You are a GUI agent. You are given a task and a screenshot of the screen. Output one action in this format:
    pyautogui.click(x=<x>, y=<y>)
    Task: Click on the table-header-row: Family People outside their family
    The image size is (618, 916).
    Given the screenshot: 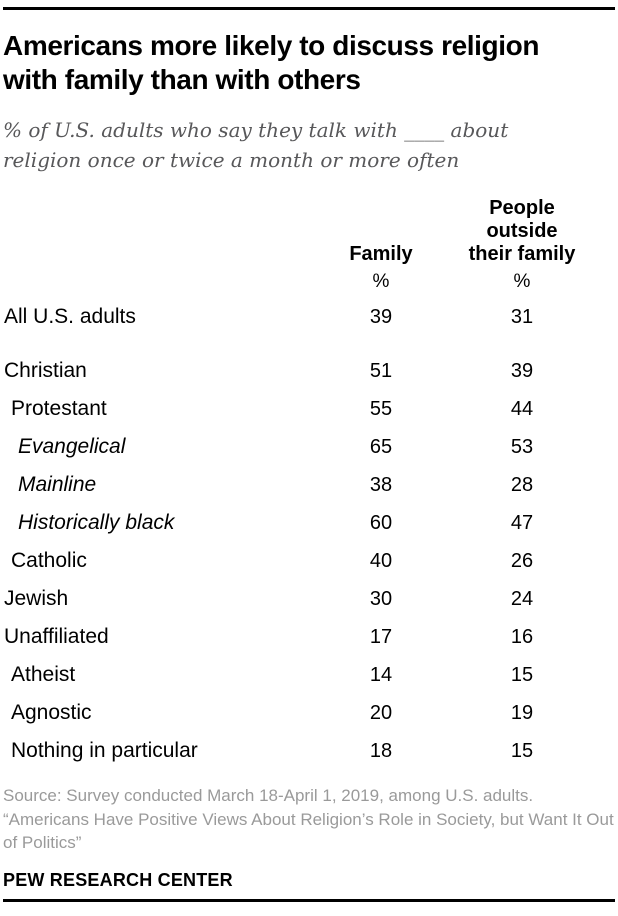 What is the action you would take?
    pyautogui.click(x=309, y=231)
    